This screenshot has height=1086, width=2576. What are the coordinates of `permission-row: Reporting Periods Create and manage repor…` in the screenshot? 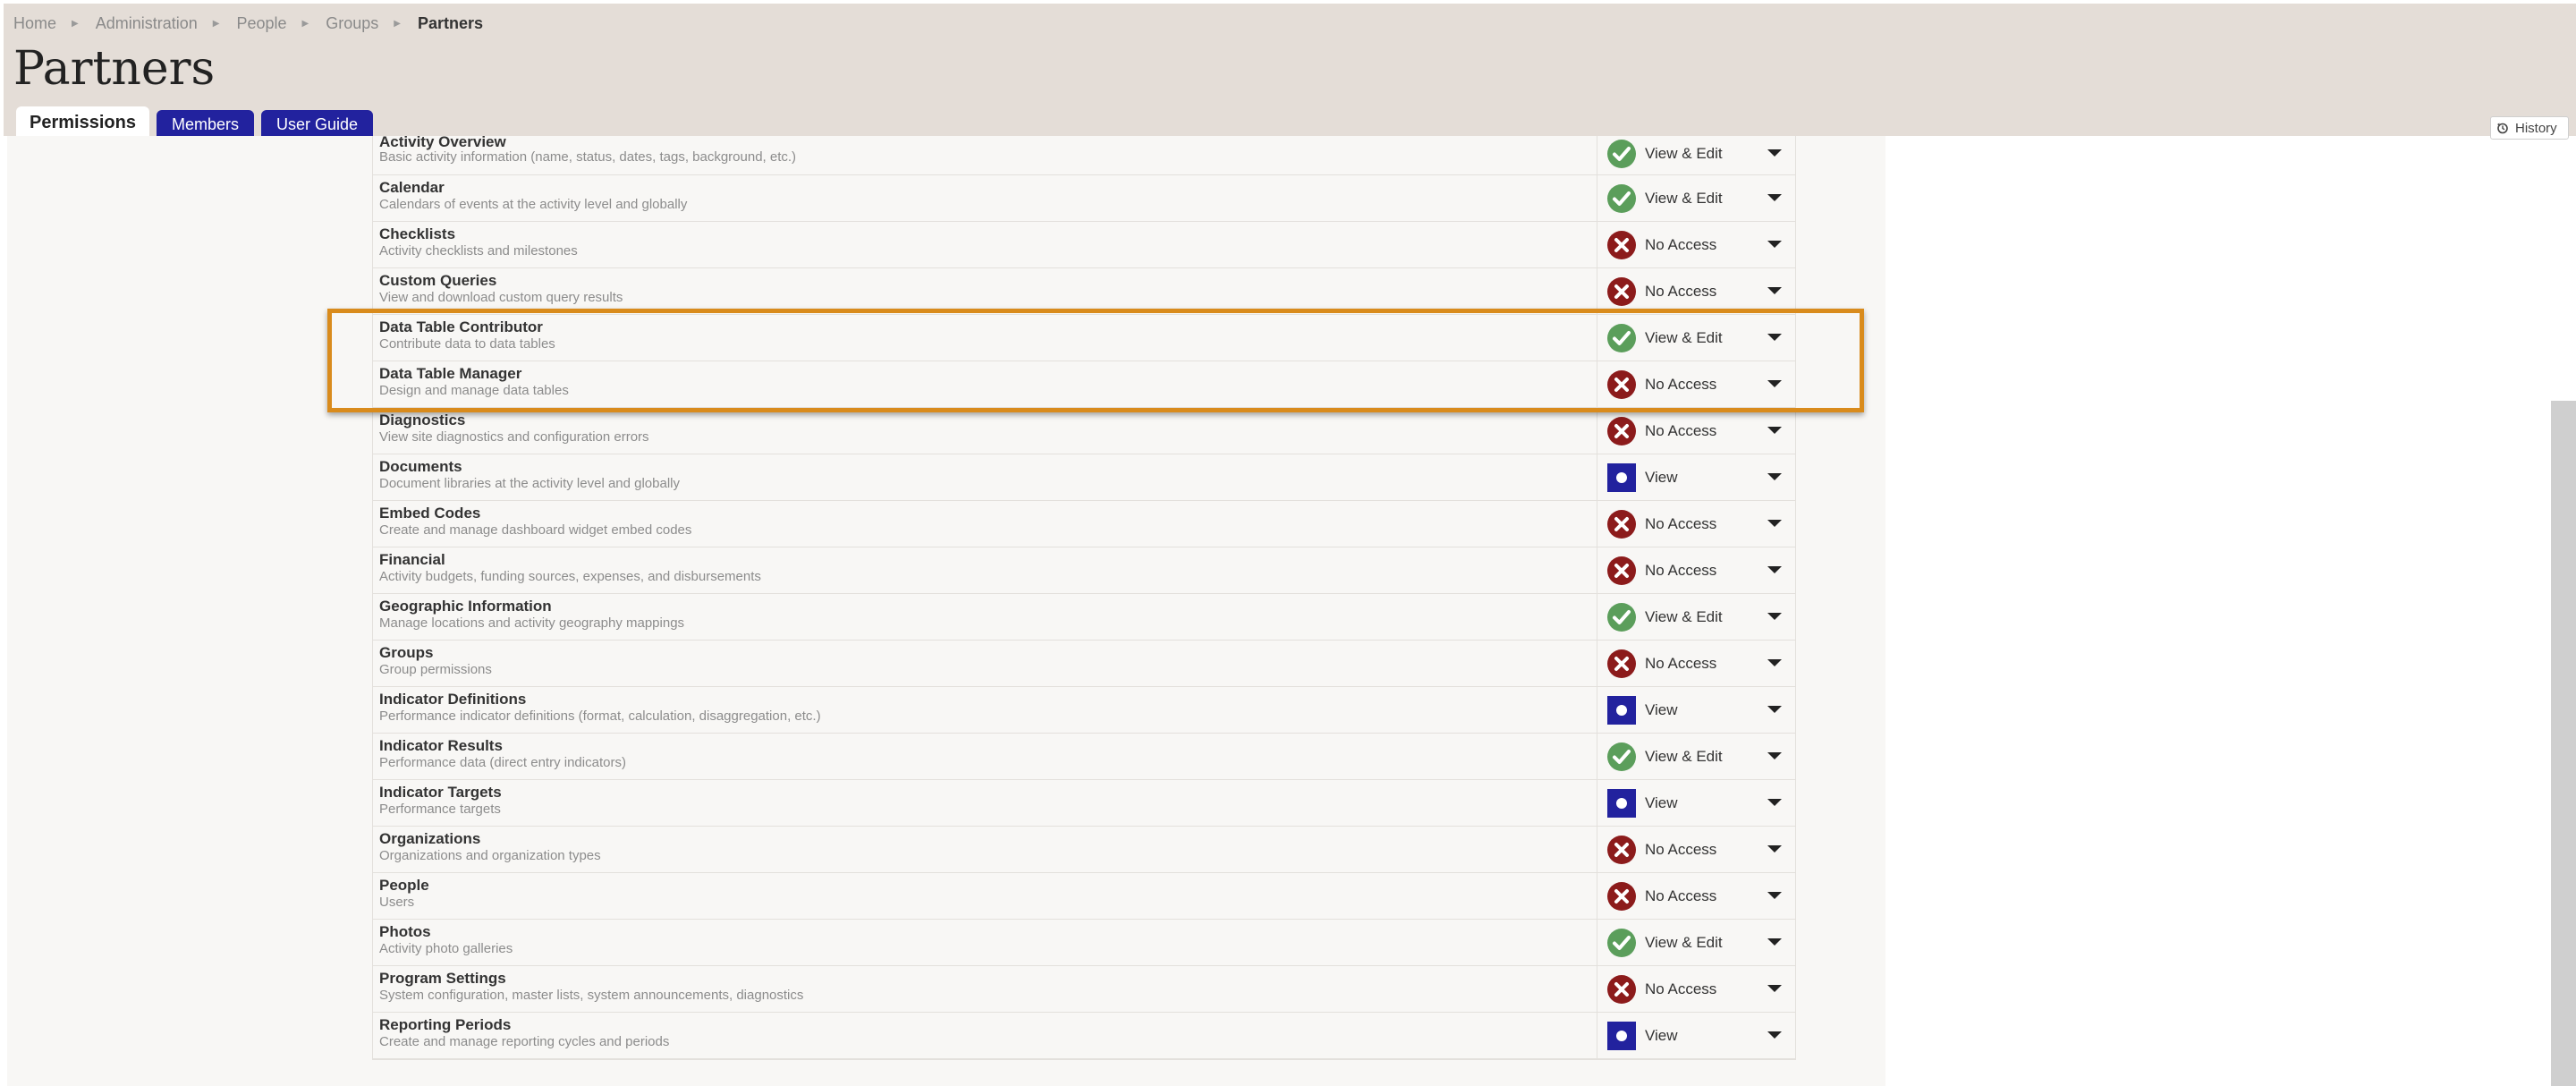 It's located at (1084, 1036).